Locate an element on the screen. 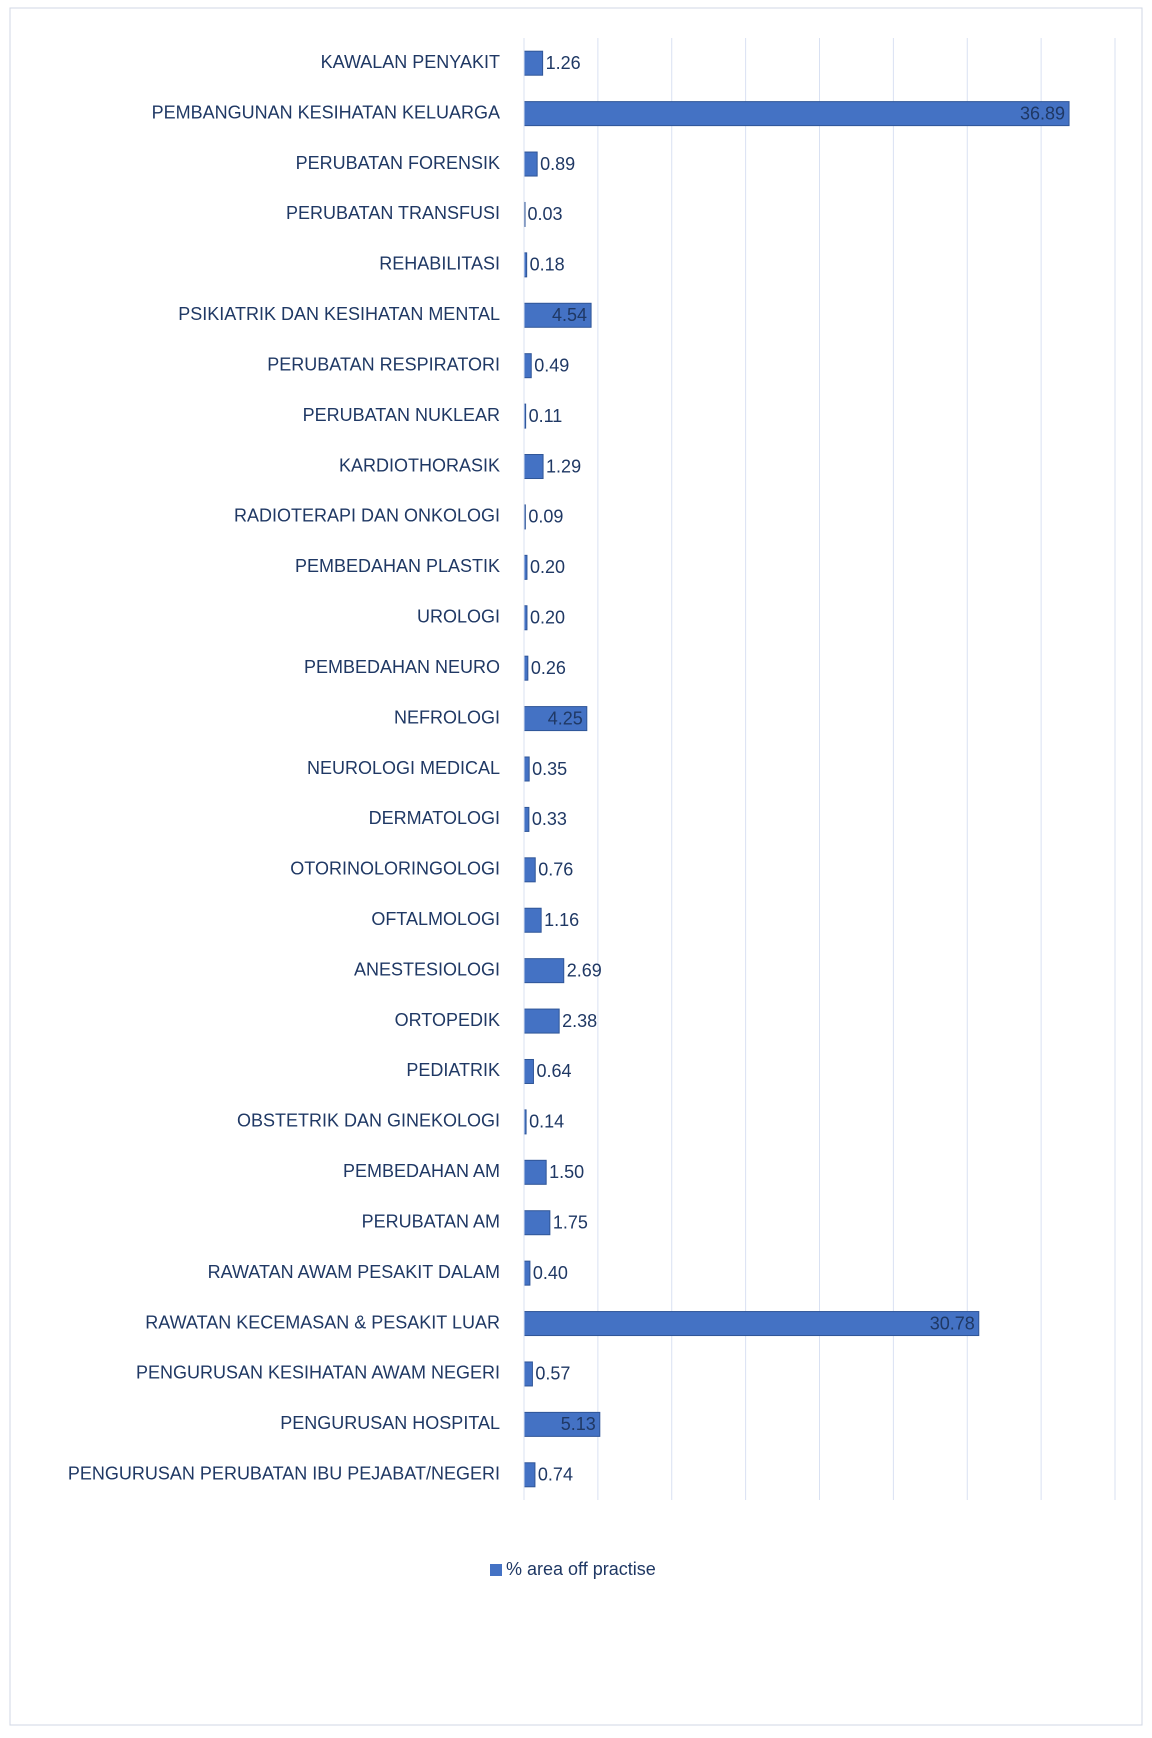  y-tick-label: PEMBEDAHAN NEURO is located at coordinates (402, 667).